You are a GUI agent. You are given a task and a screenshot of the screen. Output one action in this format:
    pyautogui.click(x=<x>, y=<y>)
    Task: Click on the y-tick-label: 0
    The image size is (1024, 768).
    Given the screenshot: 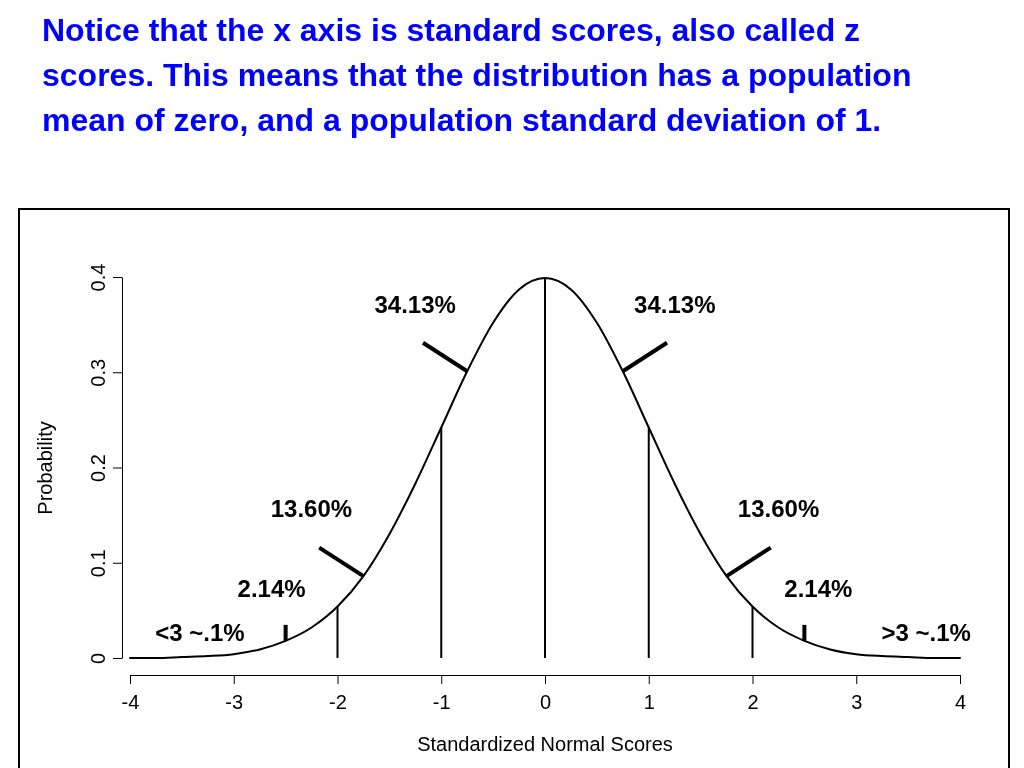 What is the action you would take?
    pyautogui.click(x=98, y=658)
    